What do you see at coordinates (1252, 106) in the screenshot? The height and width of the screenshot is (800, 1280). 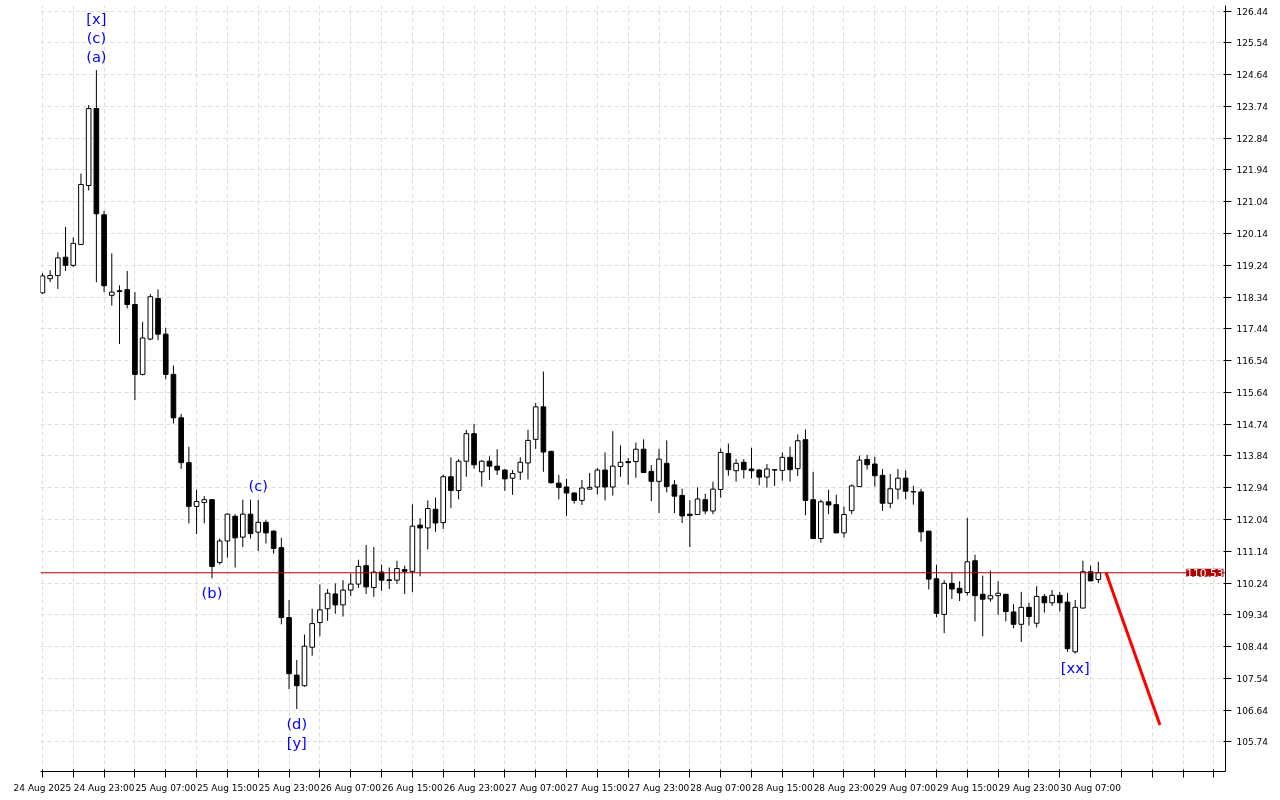 I see `y-tick-label: 123.74` at bounding box center [1252, 106].